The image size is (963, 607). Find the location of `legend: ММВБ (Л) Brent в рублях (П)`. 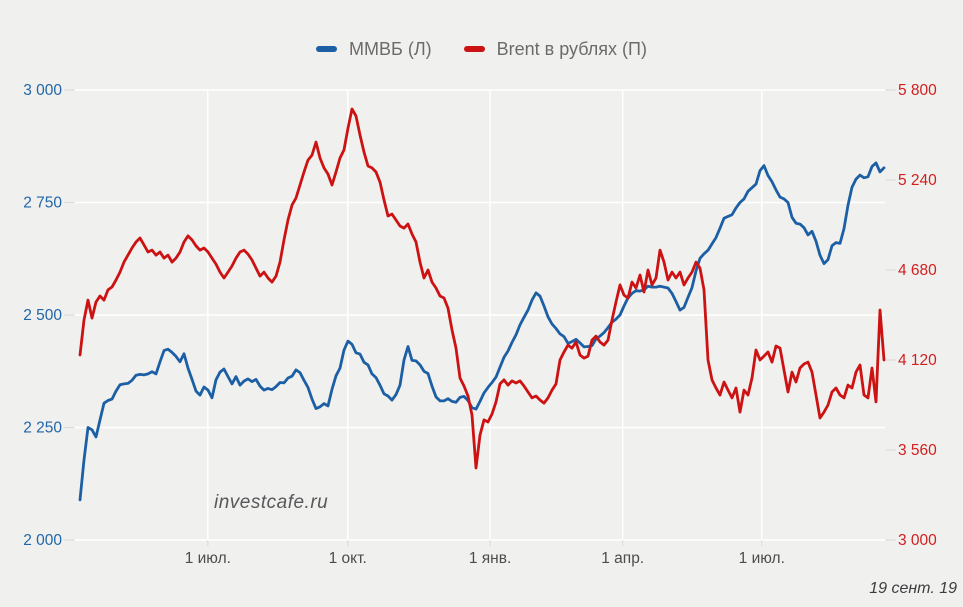

legend: ММВБ (Л) Brent в рублях (П) is located at coordinates (481, 49).